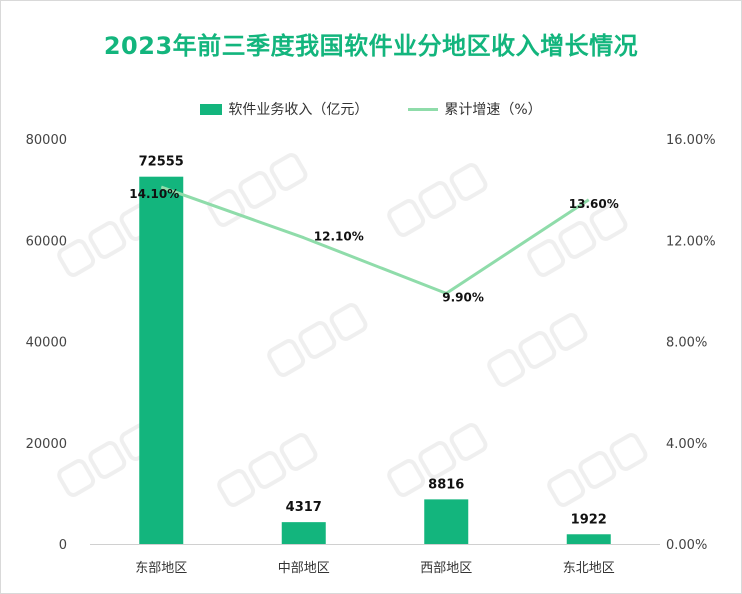  I want to click on legend-item-growth: 累计增速（%）, so click(475, 109).